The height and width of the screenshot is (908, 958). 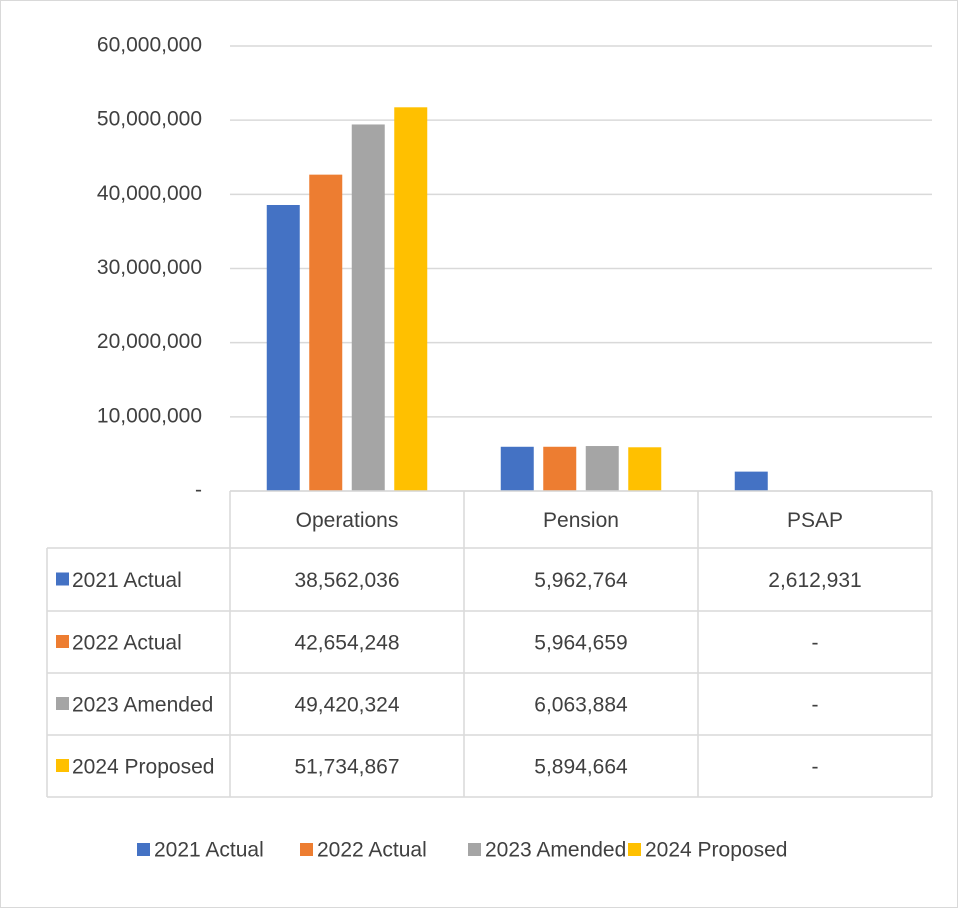 What do you see at coordinates (149, 267) in the screenshot?
I see `y-tick-label: 30,000,000` at bounding box center [149, 267].